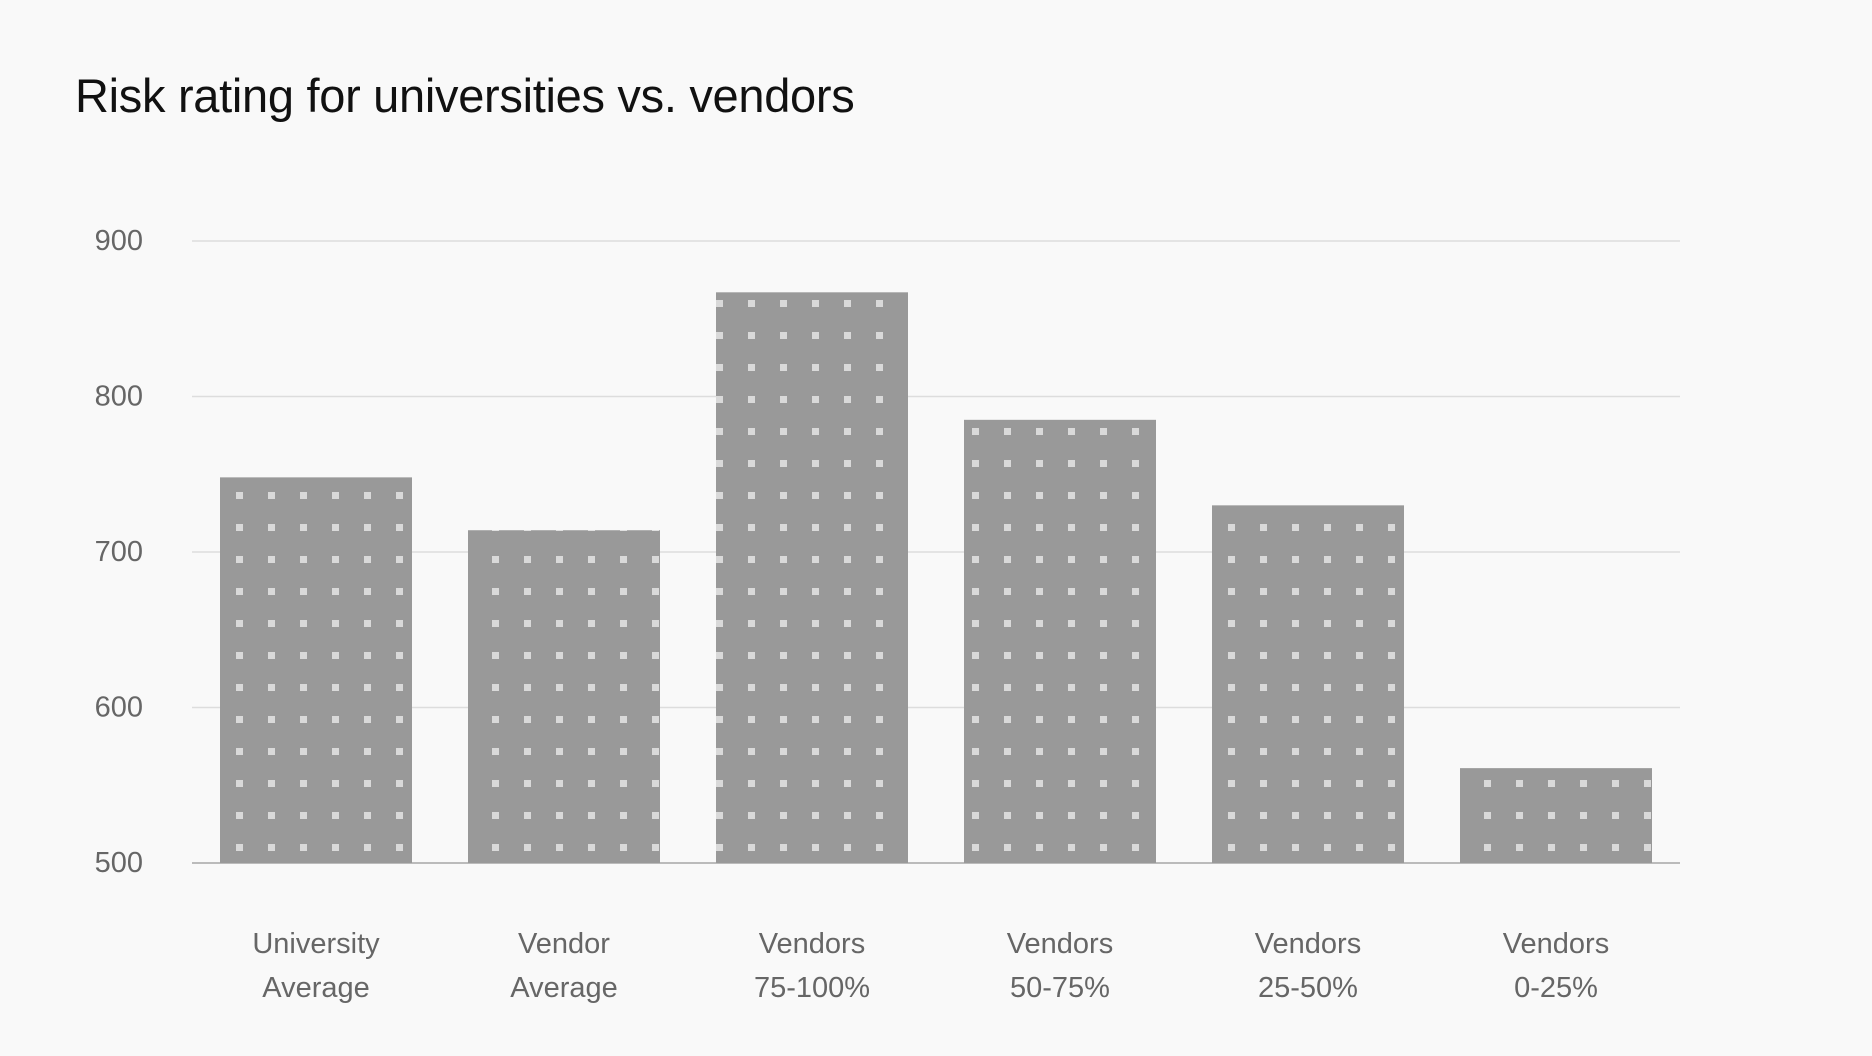  Describe the element at coordinates (812, 966) in the screenshot. I see `x-tick-label: Vendors 75-100%` at that location.